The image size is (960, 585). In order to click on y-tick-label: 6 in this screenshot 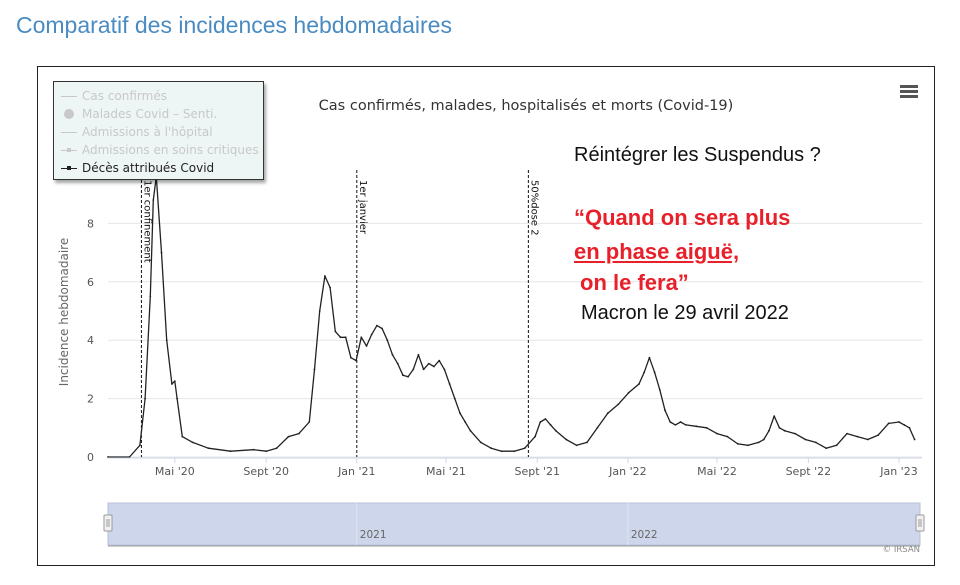, I will do `click(90, 282)`.